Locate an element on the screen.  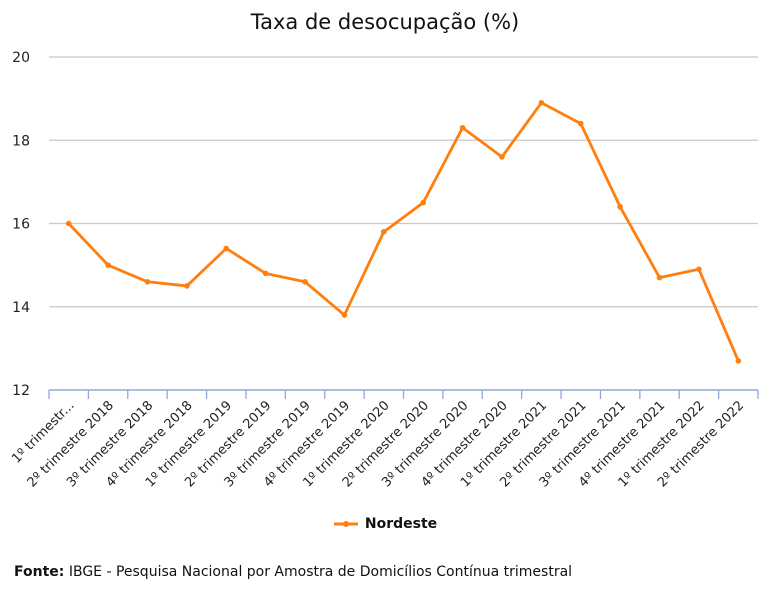
y-tick-label: 18 is located at coordinates (21, 141).